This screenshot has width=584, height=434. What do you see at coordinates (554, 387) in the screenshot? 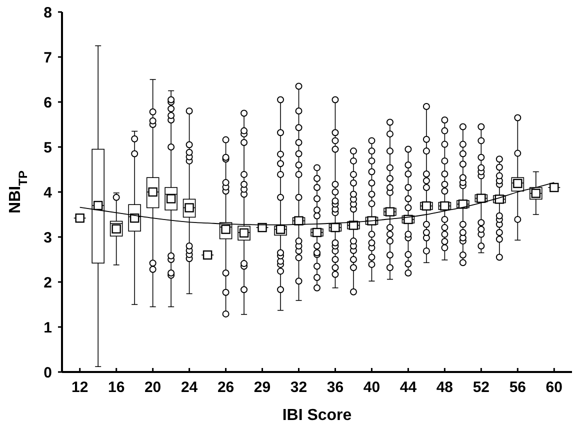
I see `x-tick-label: 60` at bounding box center [554, 387].